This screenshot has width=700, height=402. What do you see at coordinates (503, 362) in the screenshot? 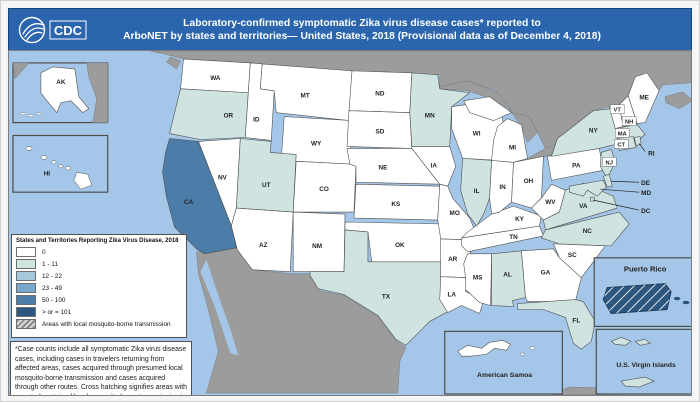
I see `american-samoa-inset: American Samoa` at bounding box center [503, 362].